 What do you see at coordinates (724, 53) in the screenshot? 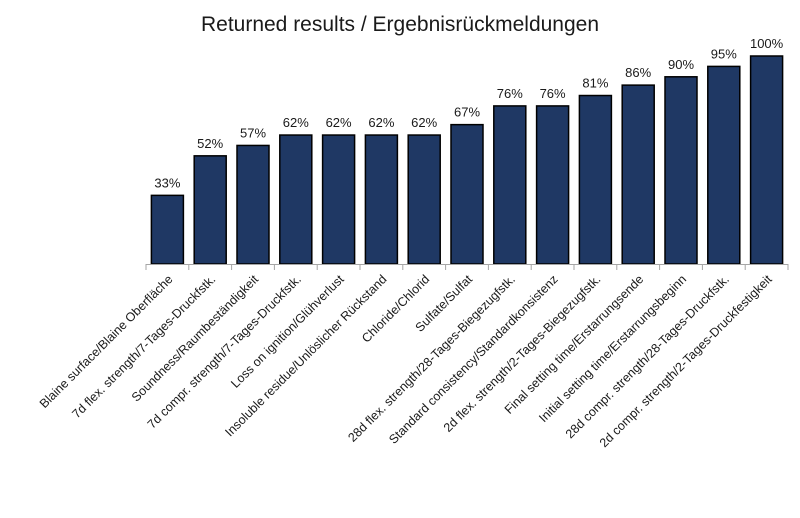
I see `data-label: 95%` at bounding box center [724, 53].